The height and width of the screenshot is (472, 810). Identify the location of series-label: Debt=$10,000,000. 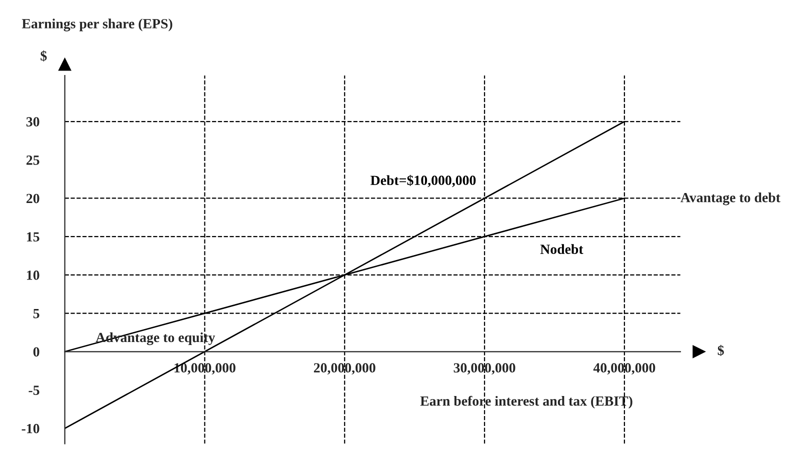
(423, 181).